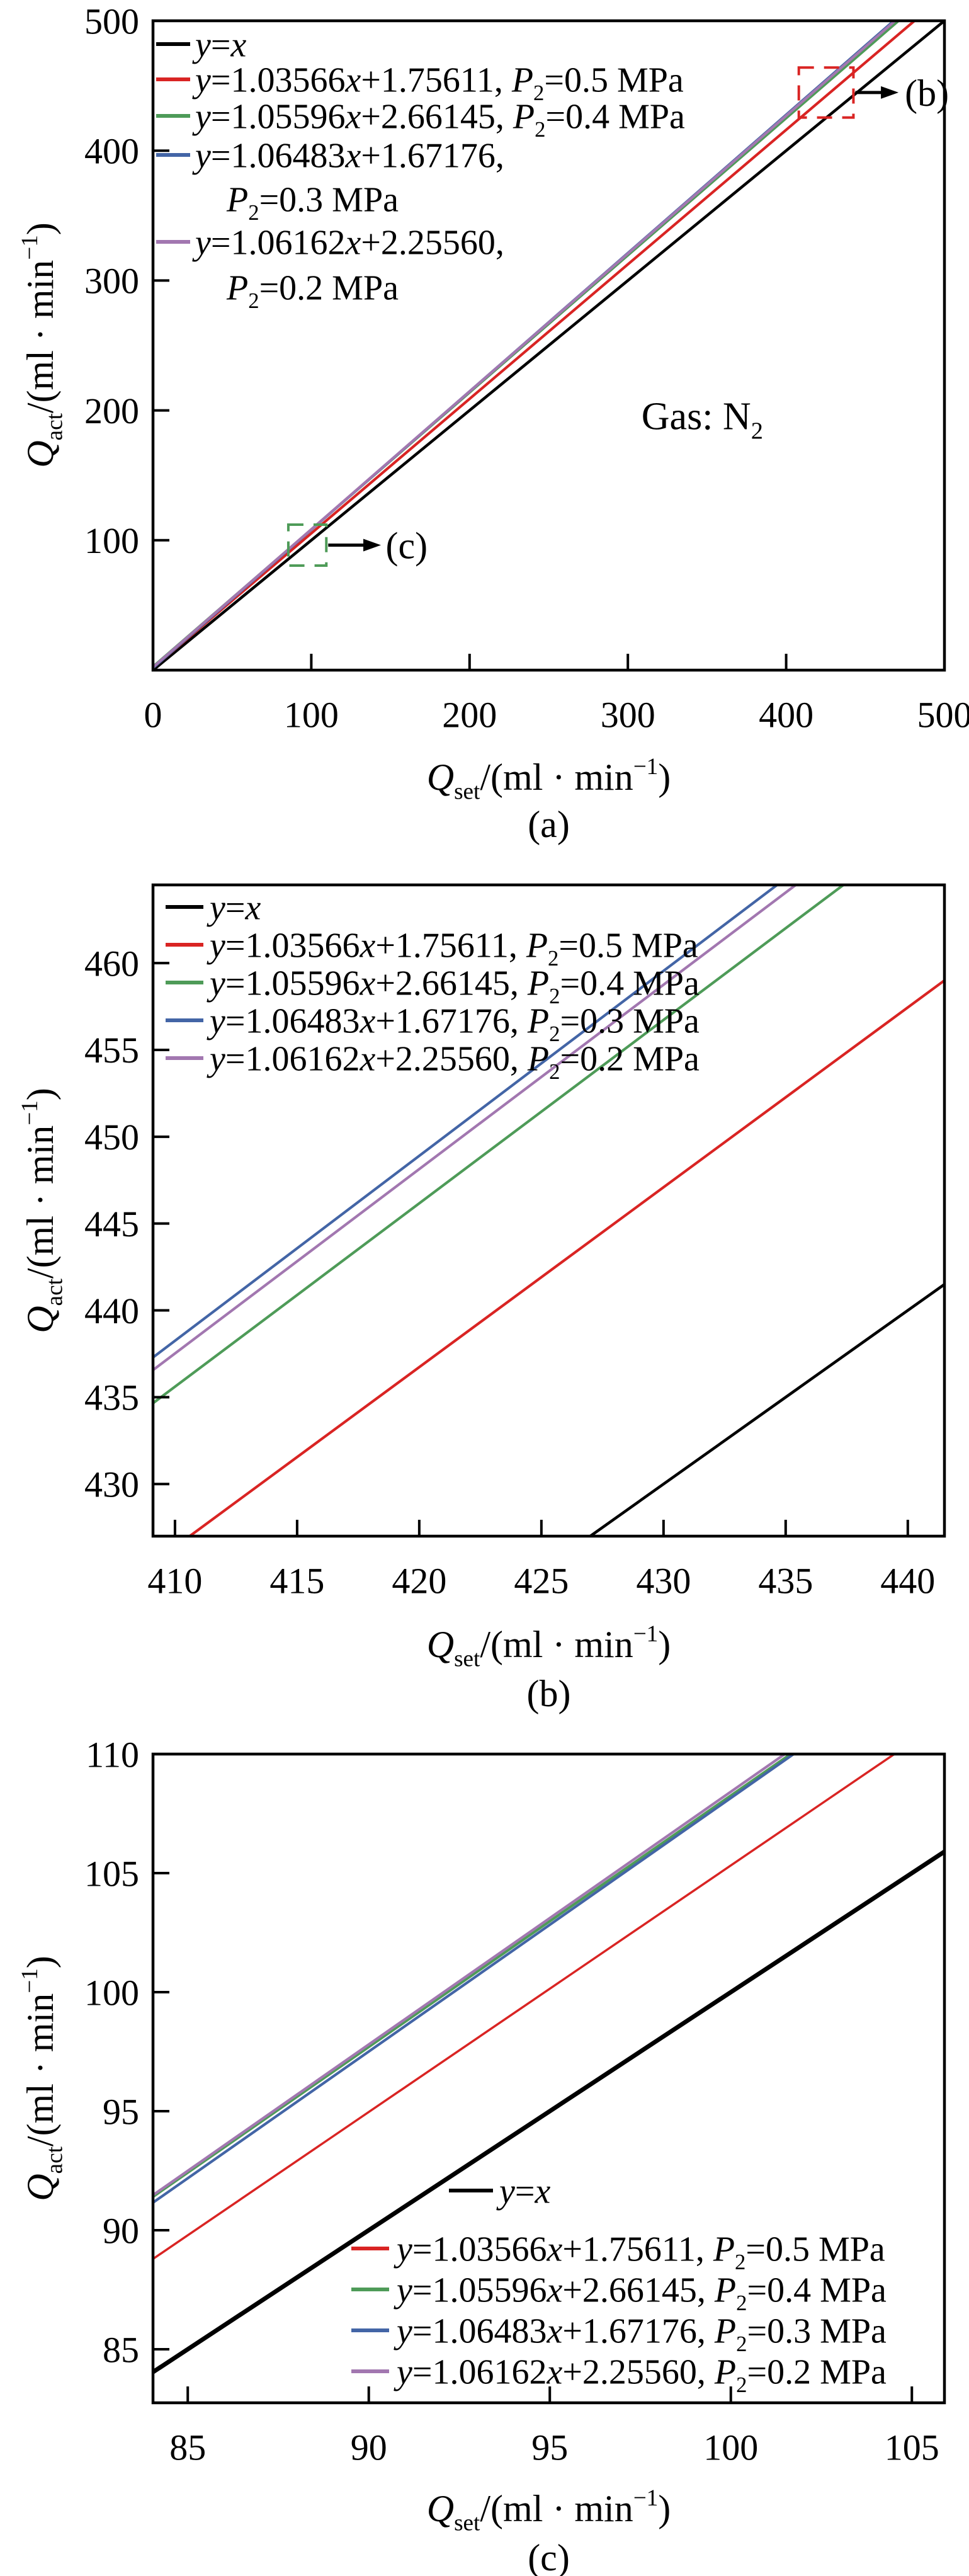 This screenshot has width=969, height=2576. What do you see at coordinates (121, 2111) in the screenshot?
I see `y-tick-label: 95` at bounding box center [121, 2111].